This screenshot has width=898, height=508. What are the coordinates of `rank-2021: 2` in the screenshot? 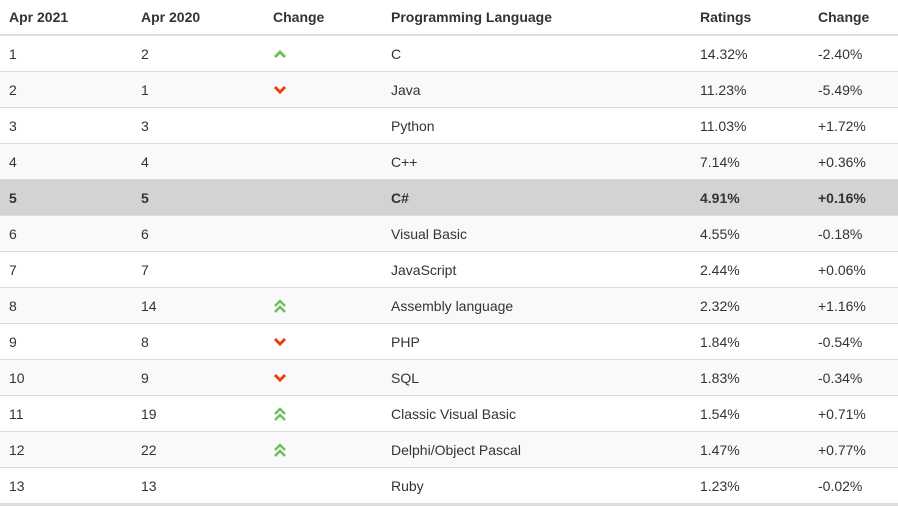 It's located at (66, 89).